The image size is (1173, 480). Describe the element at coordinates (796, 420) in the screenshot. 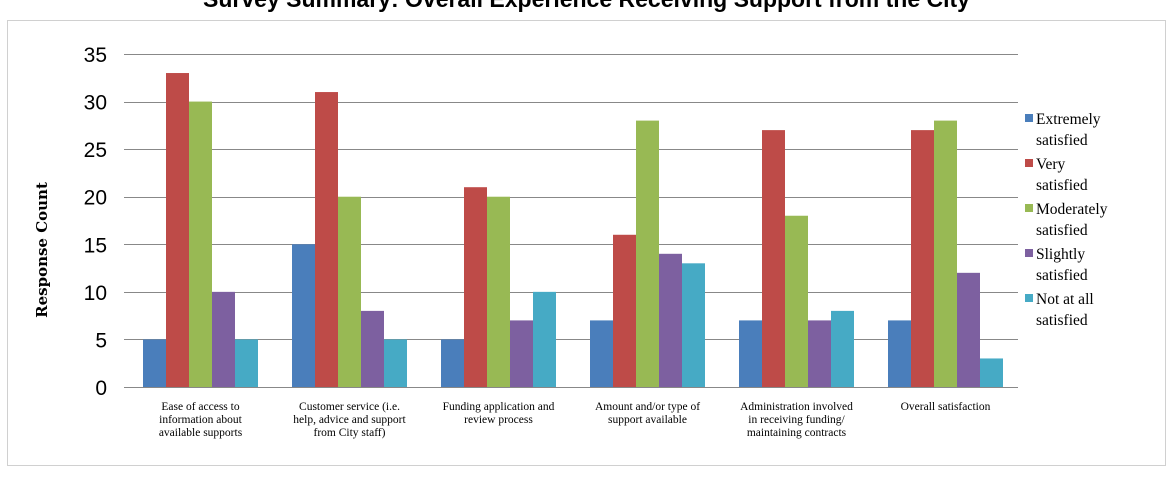

I see `category-label: in receiving funding/` at that location.